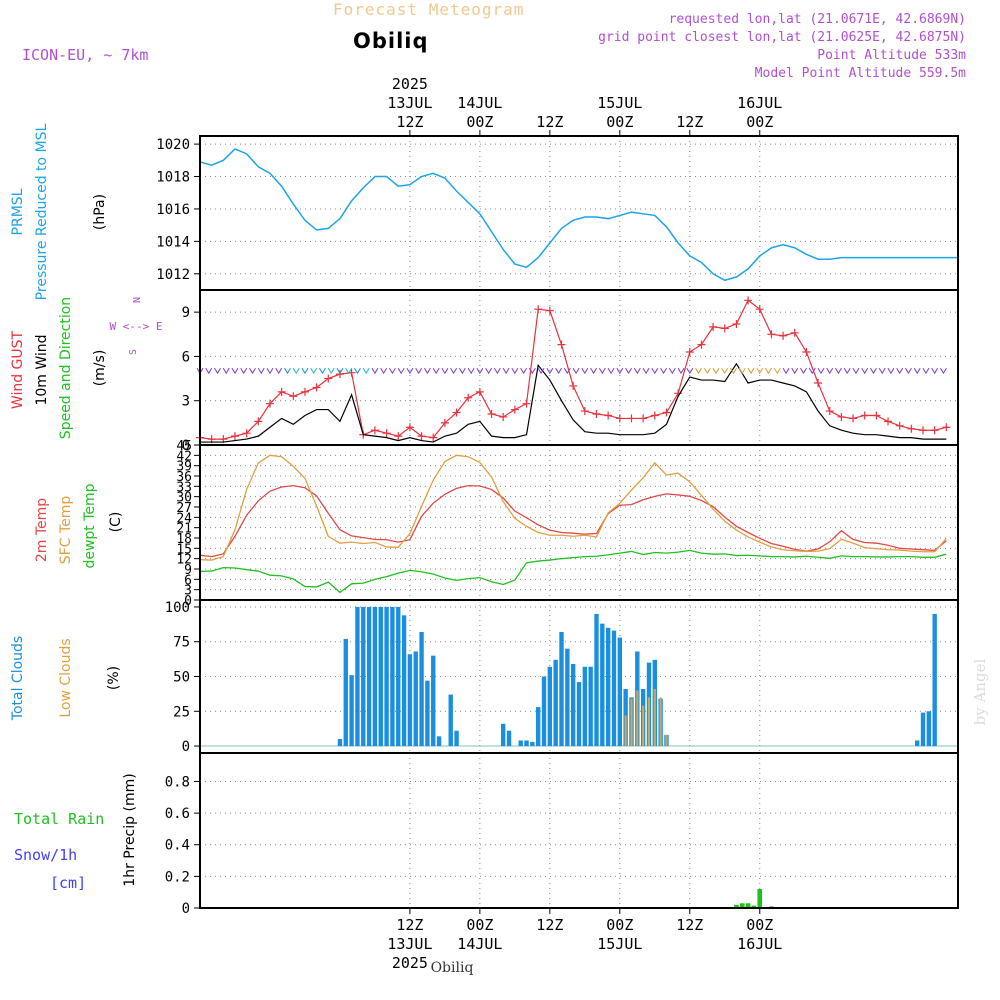 The height and width of the screenshot is (1000, 1000). Describe the element at coordinates (184, 498) in the screenshot. I see `temp-tick-label: 30` at that location.